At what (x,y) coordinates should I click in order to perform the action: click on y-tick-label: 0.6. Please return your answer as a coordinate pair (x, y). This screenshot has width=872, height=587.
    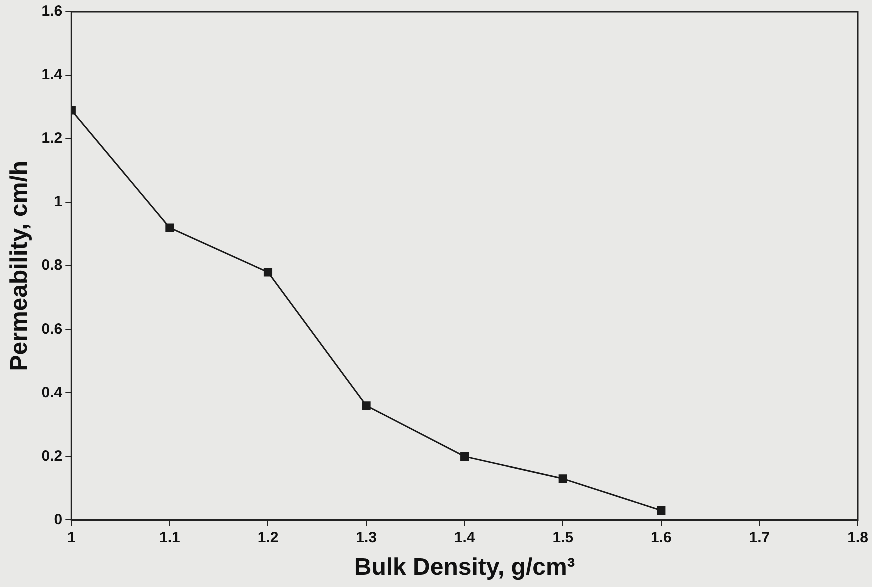
    Looking at the image, I should click on (52, 329).